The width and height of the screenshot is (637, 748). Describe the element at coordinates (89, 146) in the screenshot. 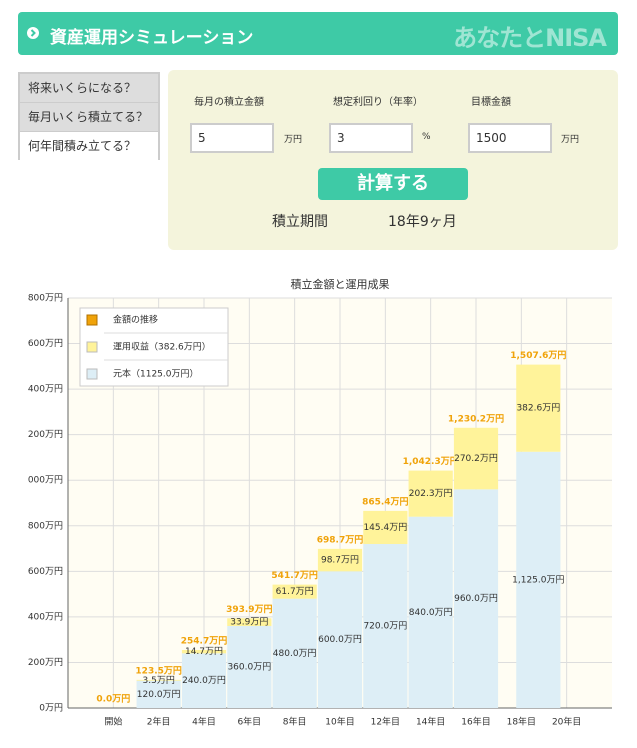

I see `tab: 何年間積み立てる？` at that location.